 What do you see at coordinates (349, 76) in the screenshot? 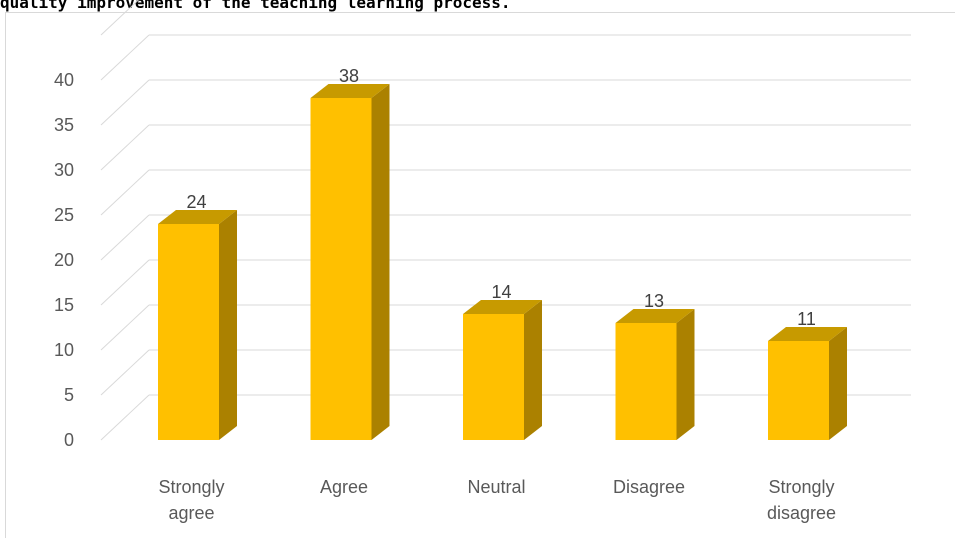
I see `data-label: 38` at bounding box center [349, 76].